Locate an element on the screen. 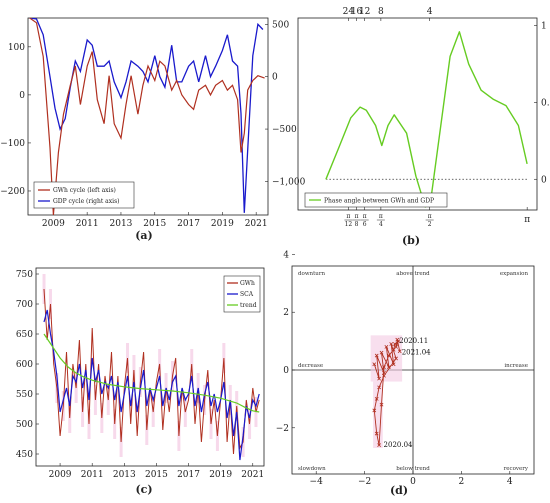 The height and width of the screenshot is (503, 550). panel-d-x-tick-label: −4 is located at coordinates (317, 482).